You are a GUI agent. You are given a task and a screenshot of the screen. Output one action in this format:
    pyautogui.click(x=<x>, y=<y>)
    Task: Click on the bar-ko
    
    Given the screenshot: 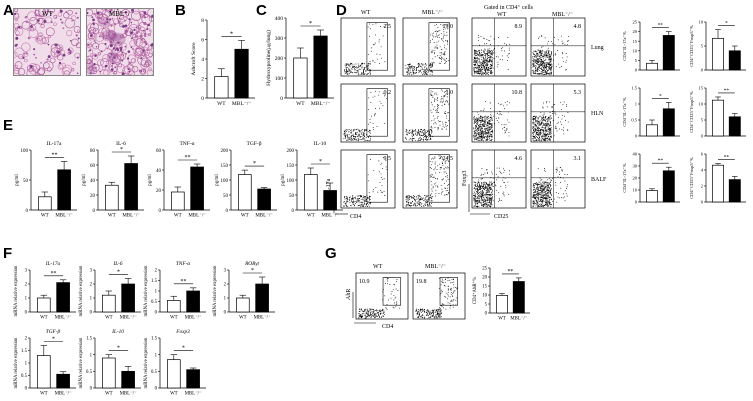 What is the action you would take?
    pyautogui.click(x=63, y=381)
    